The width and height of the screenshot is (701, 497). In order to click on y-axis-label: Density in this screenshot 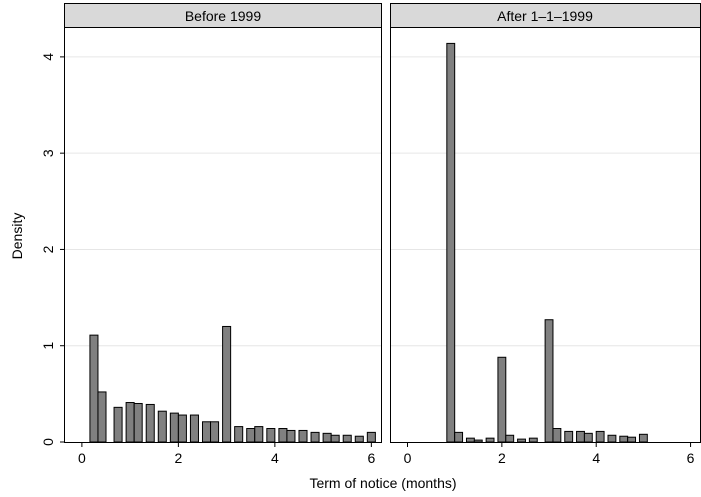, I will do `click(17, 236)`.